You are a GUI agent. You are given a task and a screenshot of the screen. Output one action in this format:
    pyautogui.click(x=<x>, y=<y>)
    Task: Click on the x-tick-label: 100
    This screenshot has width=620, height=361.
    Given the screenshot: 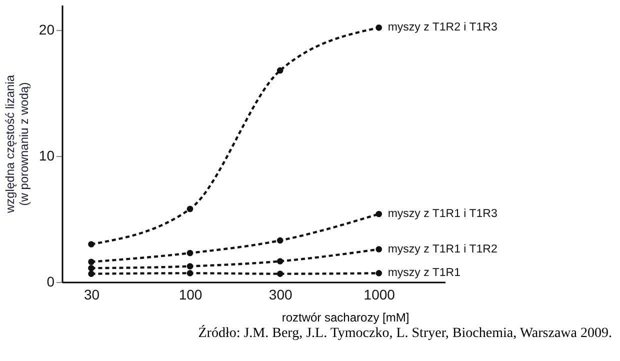 What is the action you would take?
    pyautogui.click(x=190, y=294)
    